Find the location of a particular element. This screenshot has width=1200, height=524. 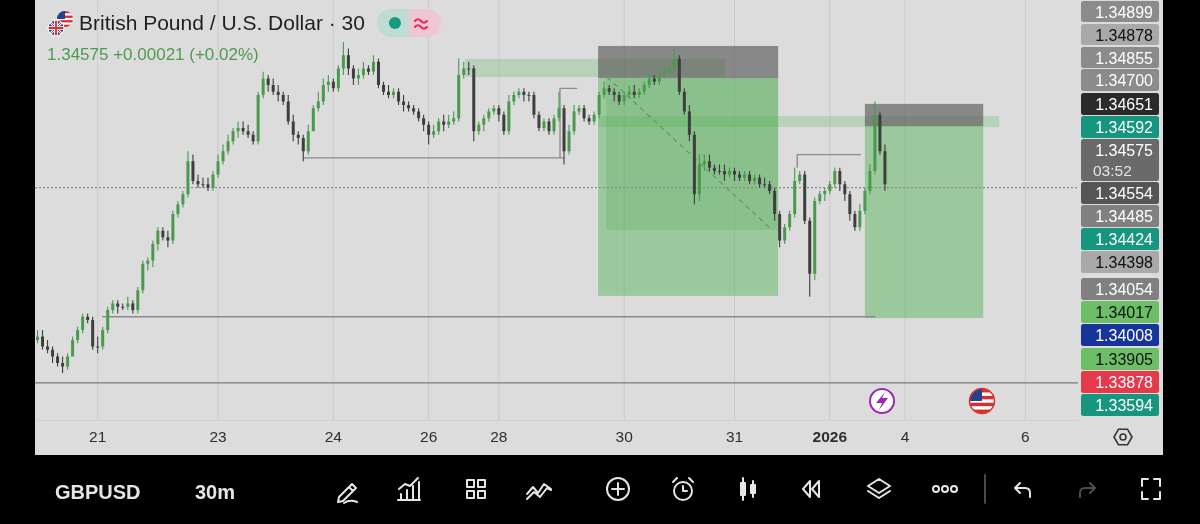

text: 1.34054 is located at coordinates (1124, 289).